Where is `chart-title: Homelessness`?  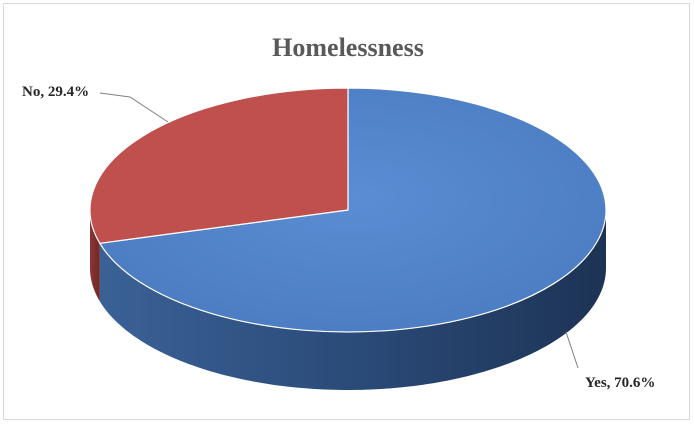
chart-title: Homelessness is located at coordinates (348, 47).